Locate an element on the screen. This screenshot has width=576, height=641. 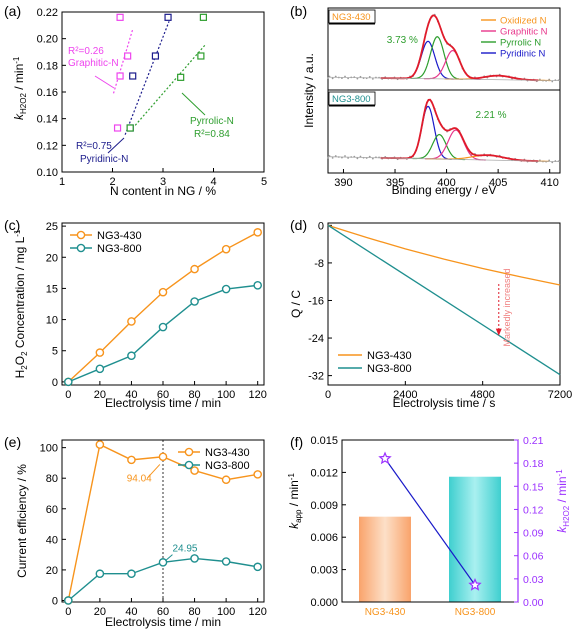
panel-f-ylabel-part: app is located at coordinates (298, 516).